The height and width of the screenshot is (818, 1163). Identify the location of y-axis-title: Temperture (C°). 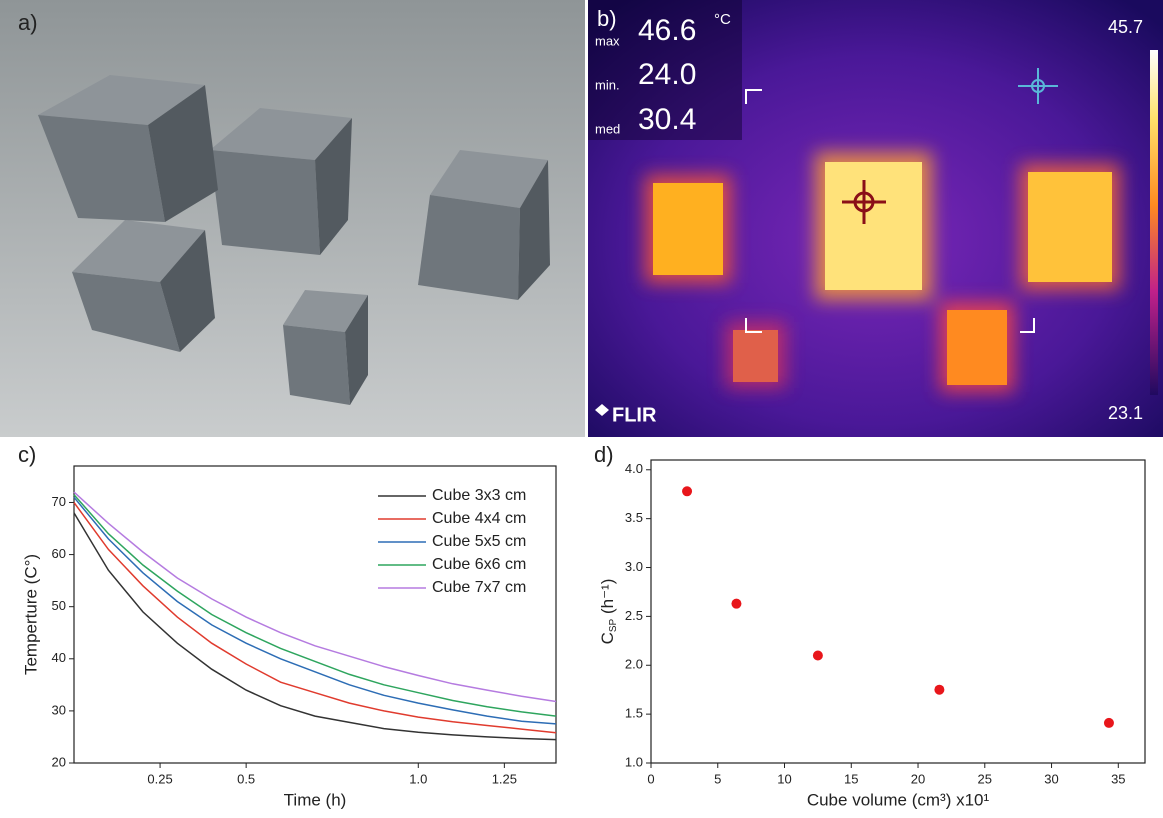
(30, 614).